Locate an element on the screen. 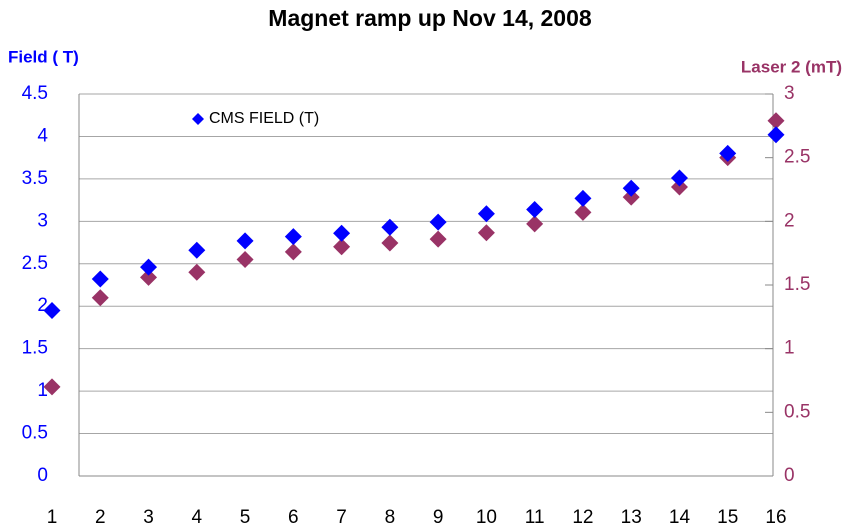 The width and height of the screenshot is (850, 532). x-tick-label: 6 is located at coordinates (293, 517).